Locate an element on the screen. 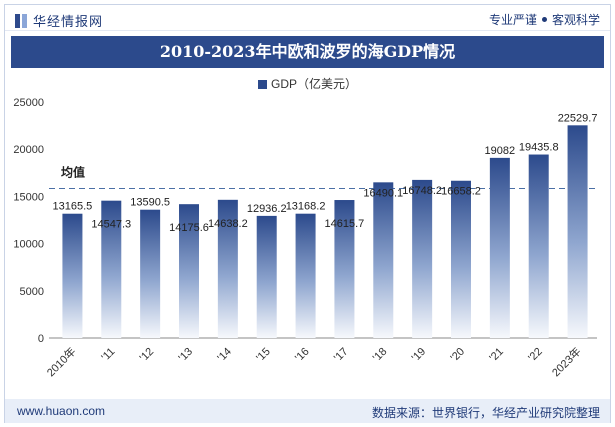 This screenshot has width=615, height=427. chart-legend: GDP（亿美元） is located at coordinates (307, 83).